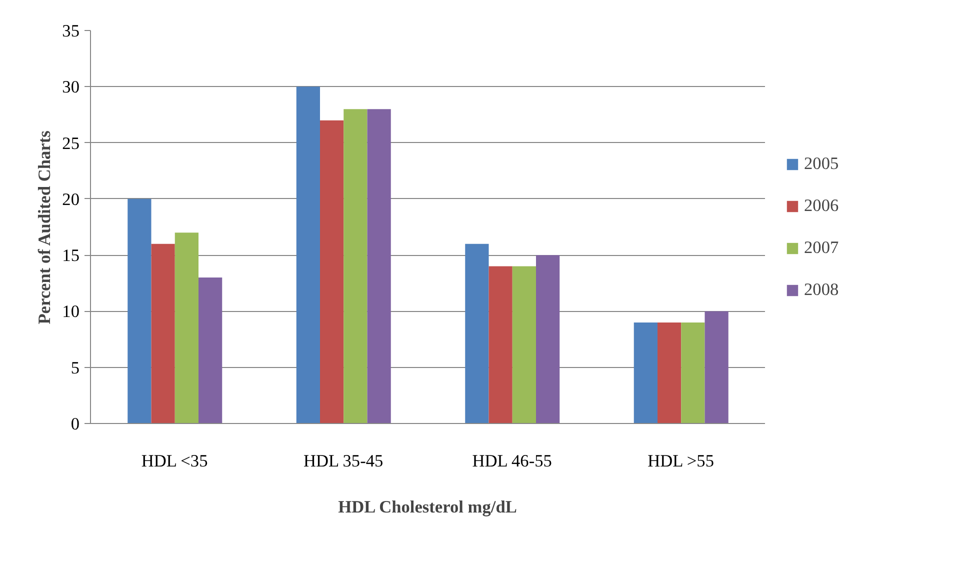 This screenshot has height=577, width=956. What do you see at coordinates (75, 368) in the screenshot?
I see `y-tick-label: 5` at bounding box center [75, 368].